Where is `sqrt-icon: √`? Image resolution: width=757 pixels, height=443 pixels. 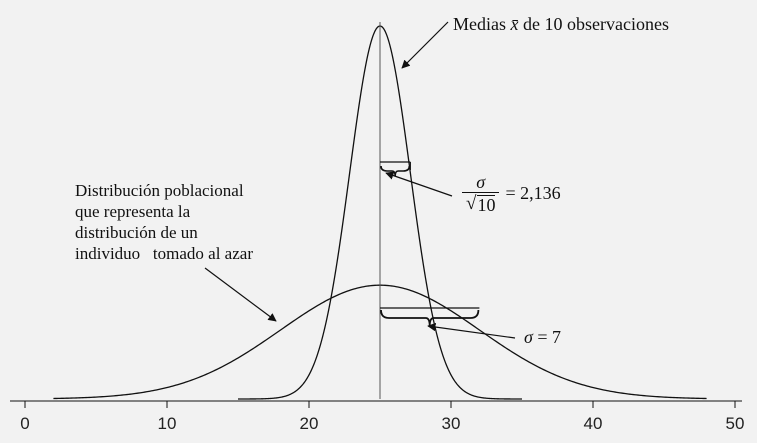 sqrt-icon: √ is located at coordinates (471, 203).